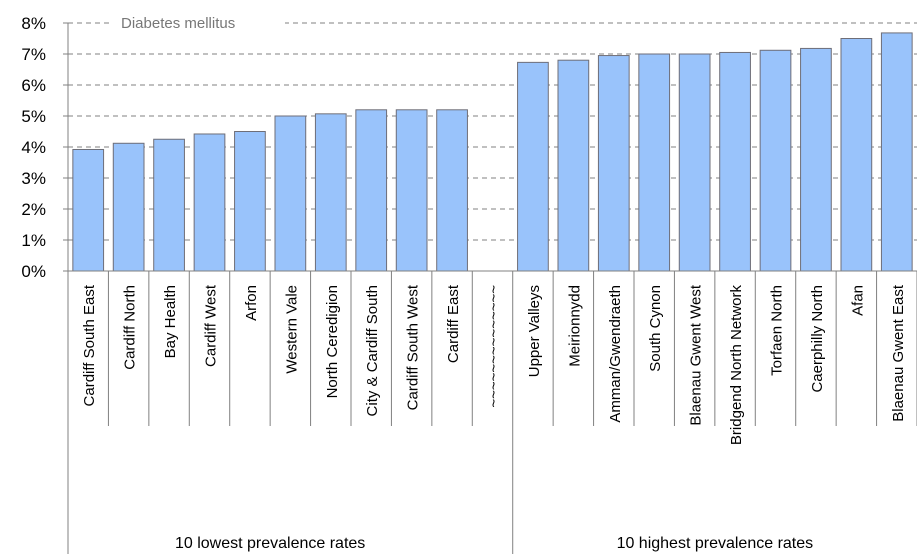  I want to click on y-tick-labels: 0% 1% 2% 3% 4% 5% 6% 7% 8%, so click(33, 147).